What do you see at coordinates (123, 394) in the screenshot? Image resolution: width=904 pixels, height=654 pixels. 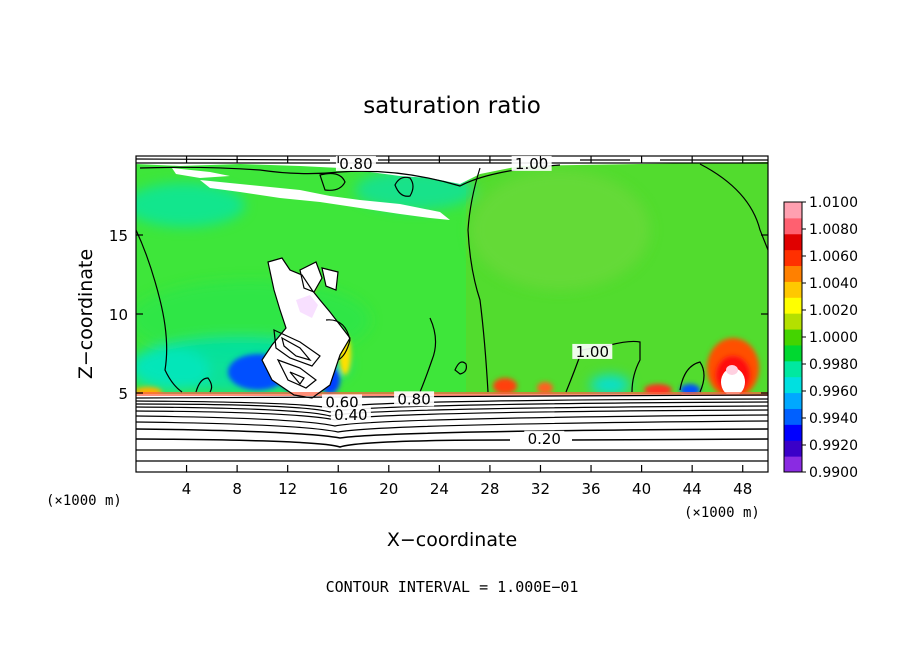 I see `y-tick-label: 5` at bounding box center [123, 394].